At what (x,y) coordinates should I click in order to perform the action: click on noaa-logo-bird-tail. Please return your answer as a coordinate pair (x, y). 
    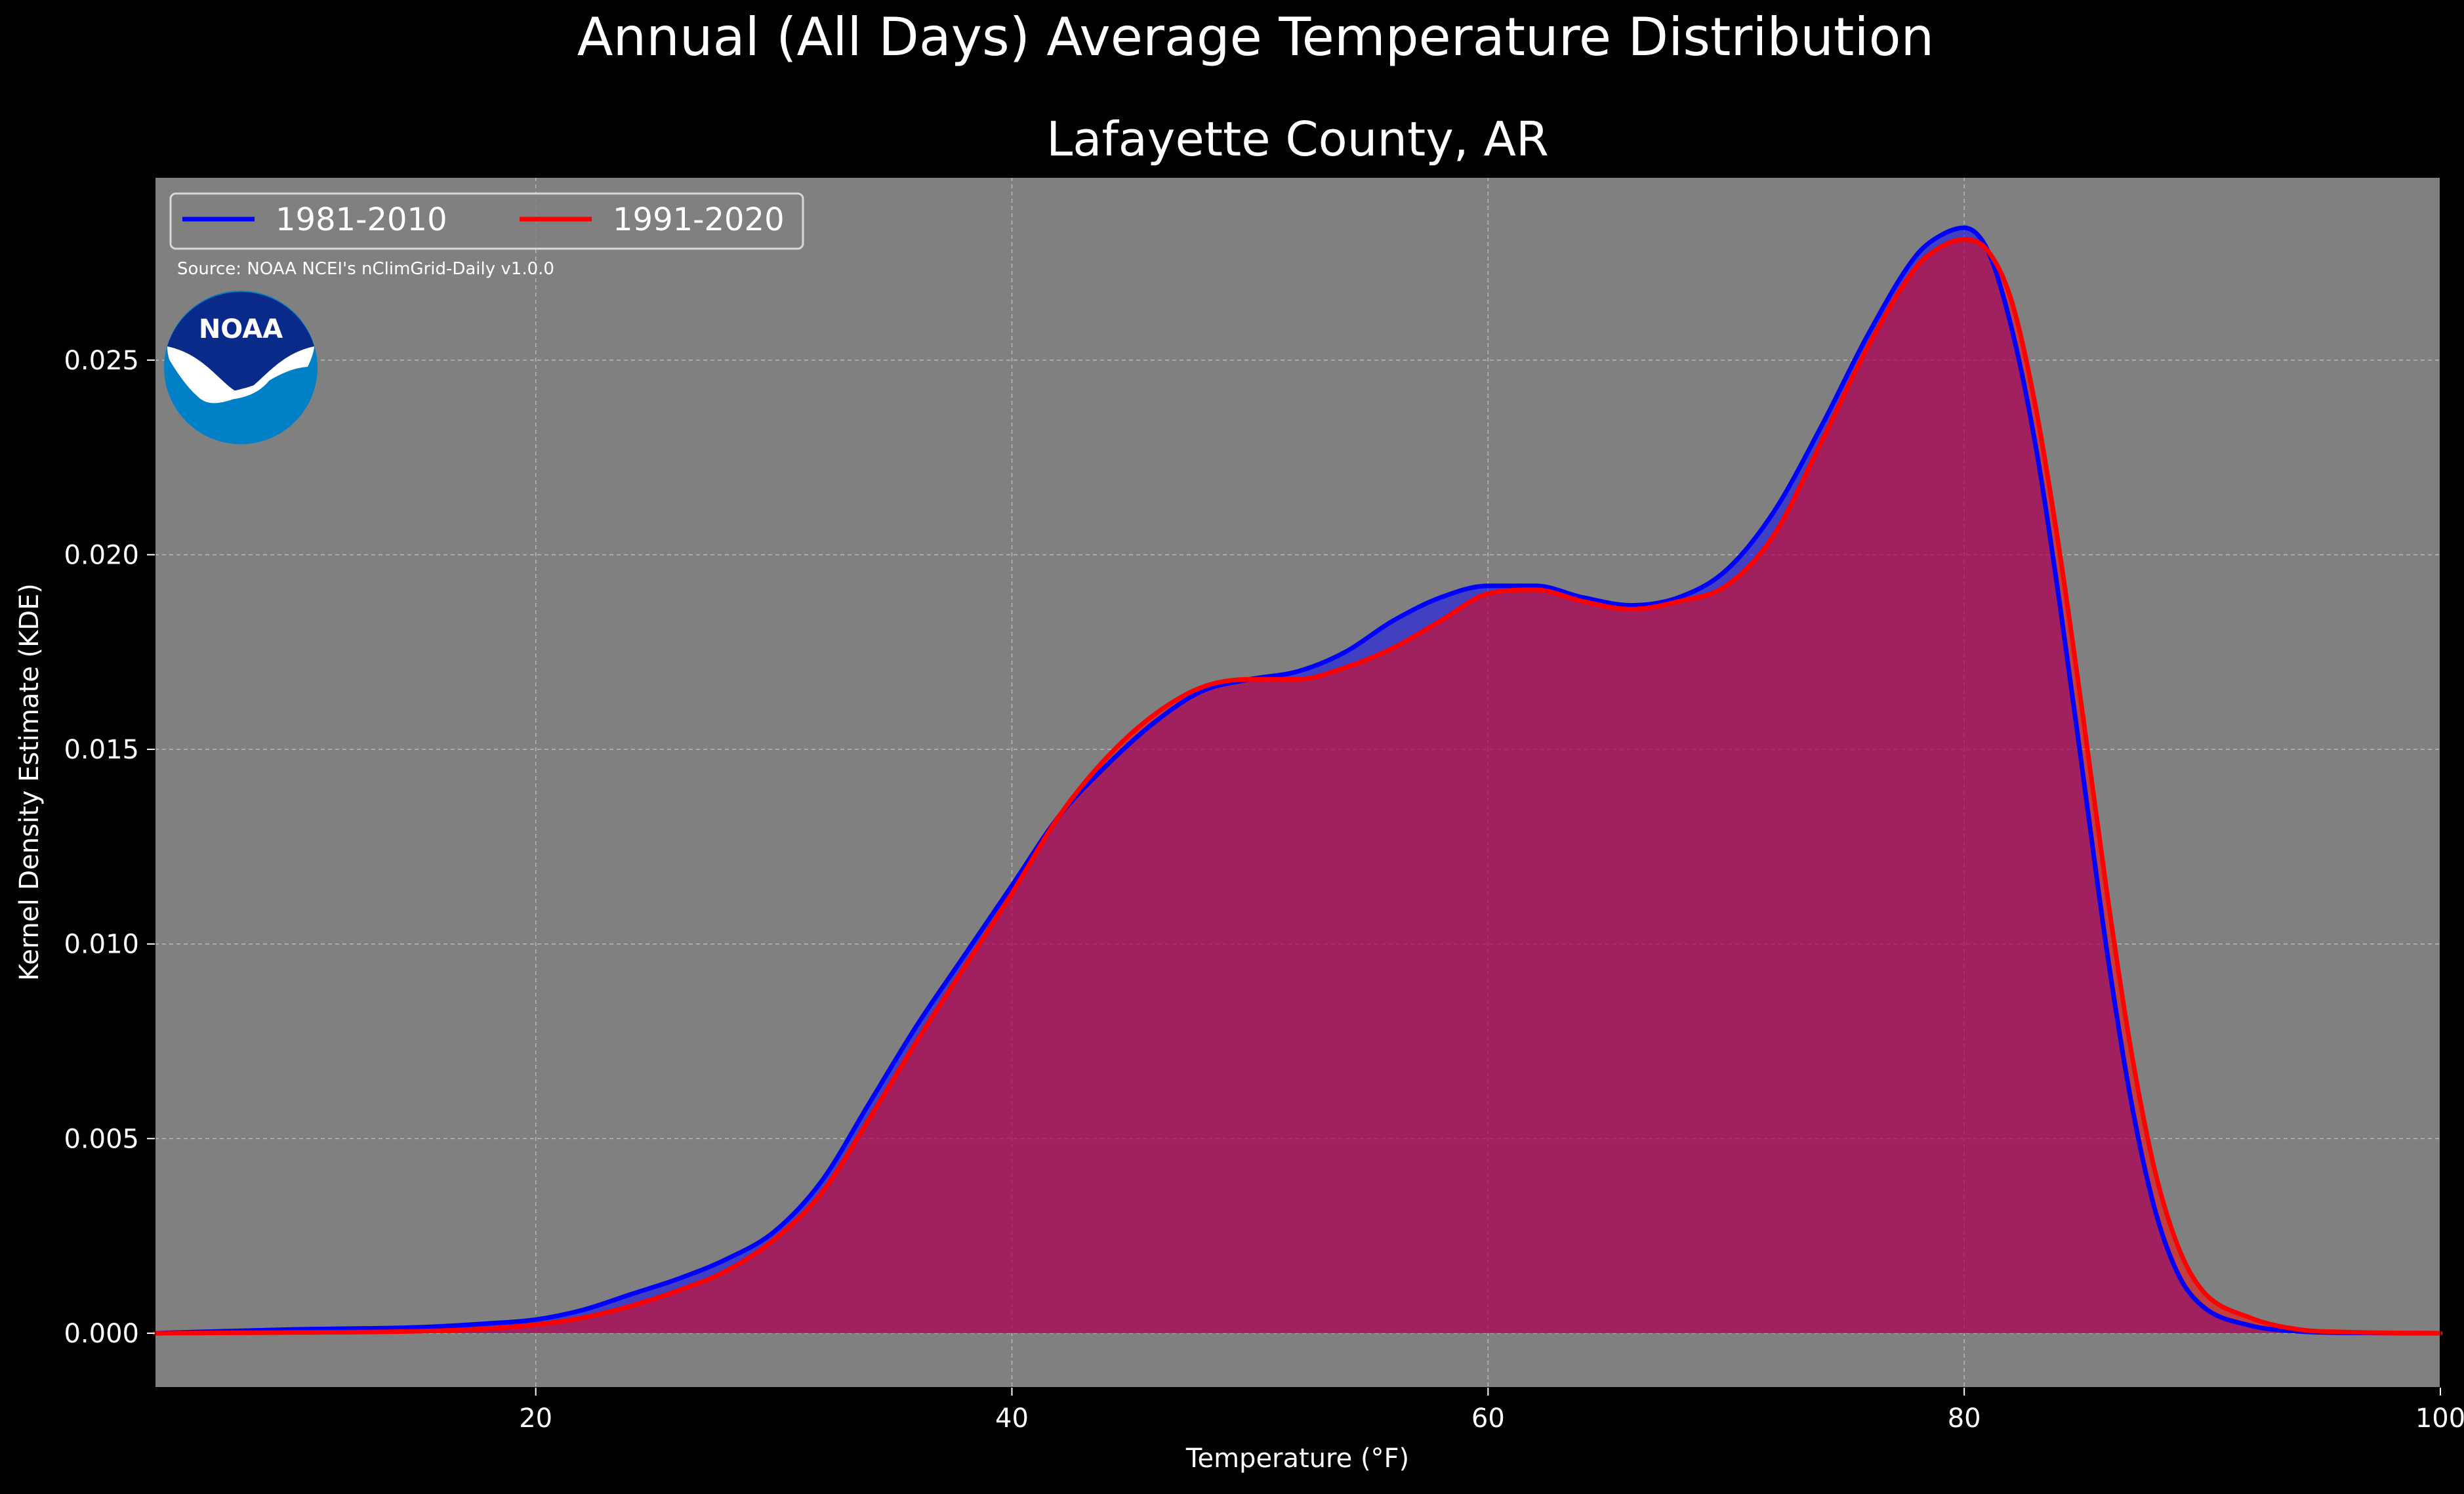
    Looking at the image, I should click on (243, 390).